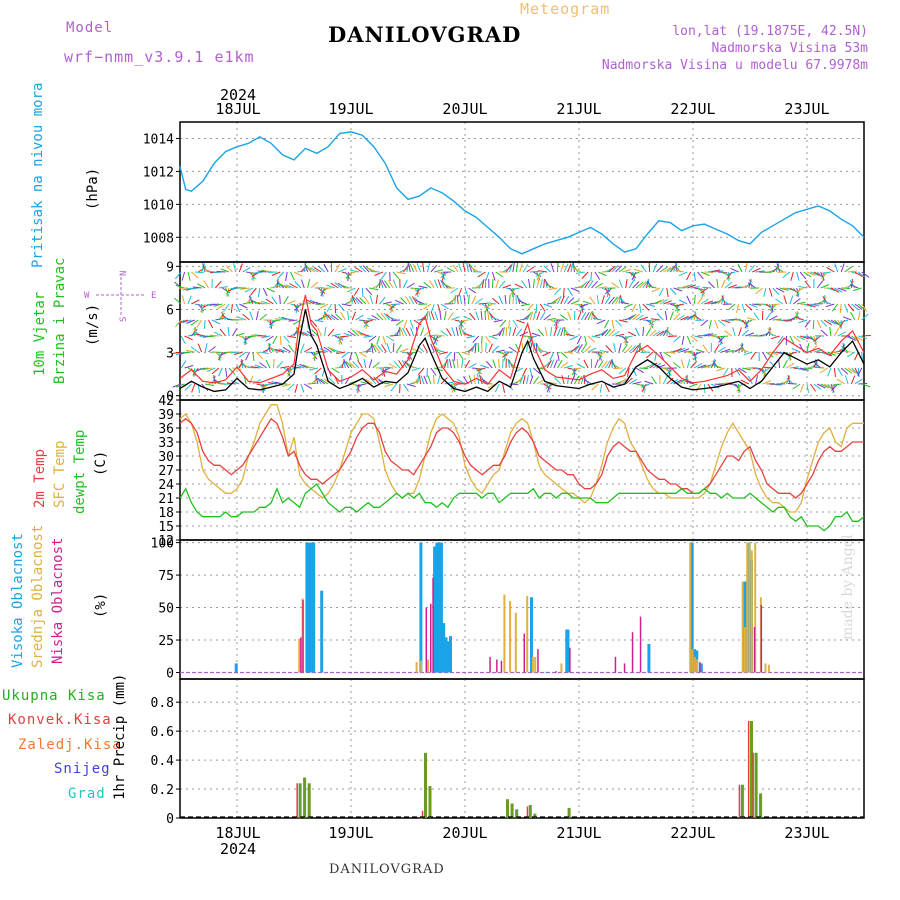  Describe the element at coordinates (93, 325) in the screenshot. I see `wind-unit: (m/s)` at that location.